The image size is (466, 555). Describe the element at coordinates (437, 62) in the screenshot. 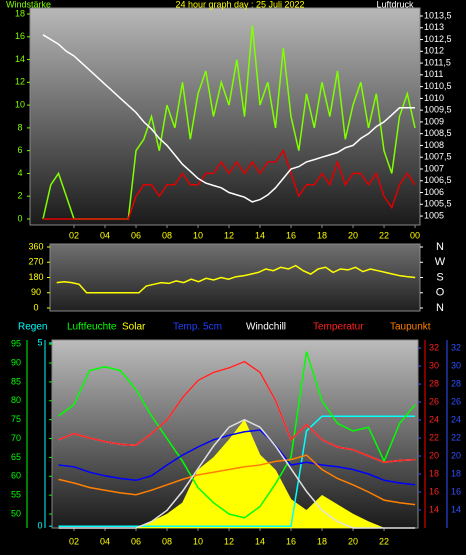

I see `y-tick-label: 1011,5` at that location.